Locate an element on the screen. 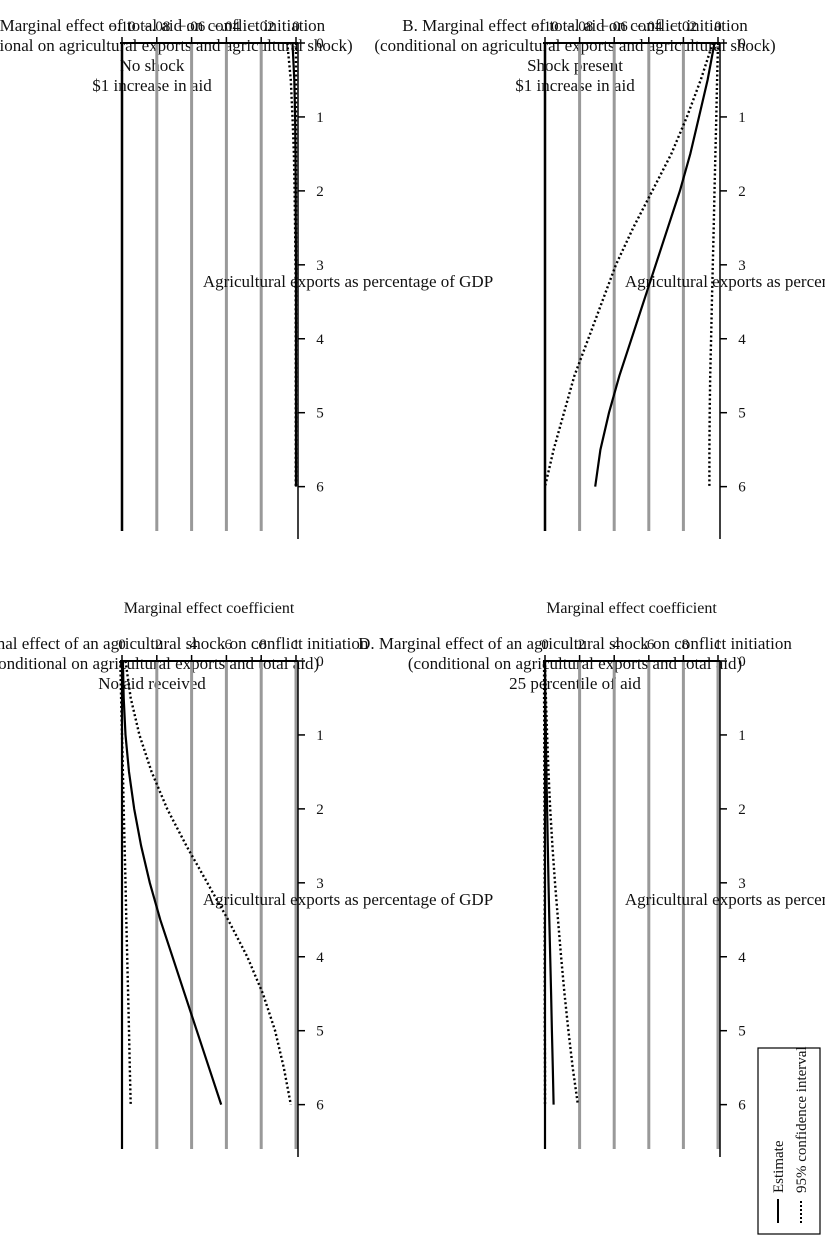 The image size is (825, 1239). panel-annotation: 25 percentile of aid is located at coordinates (575, 683).